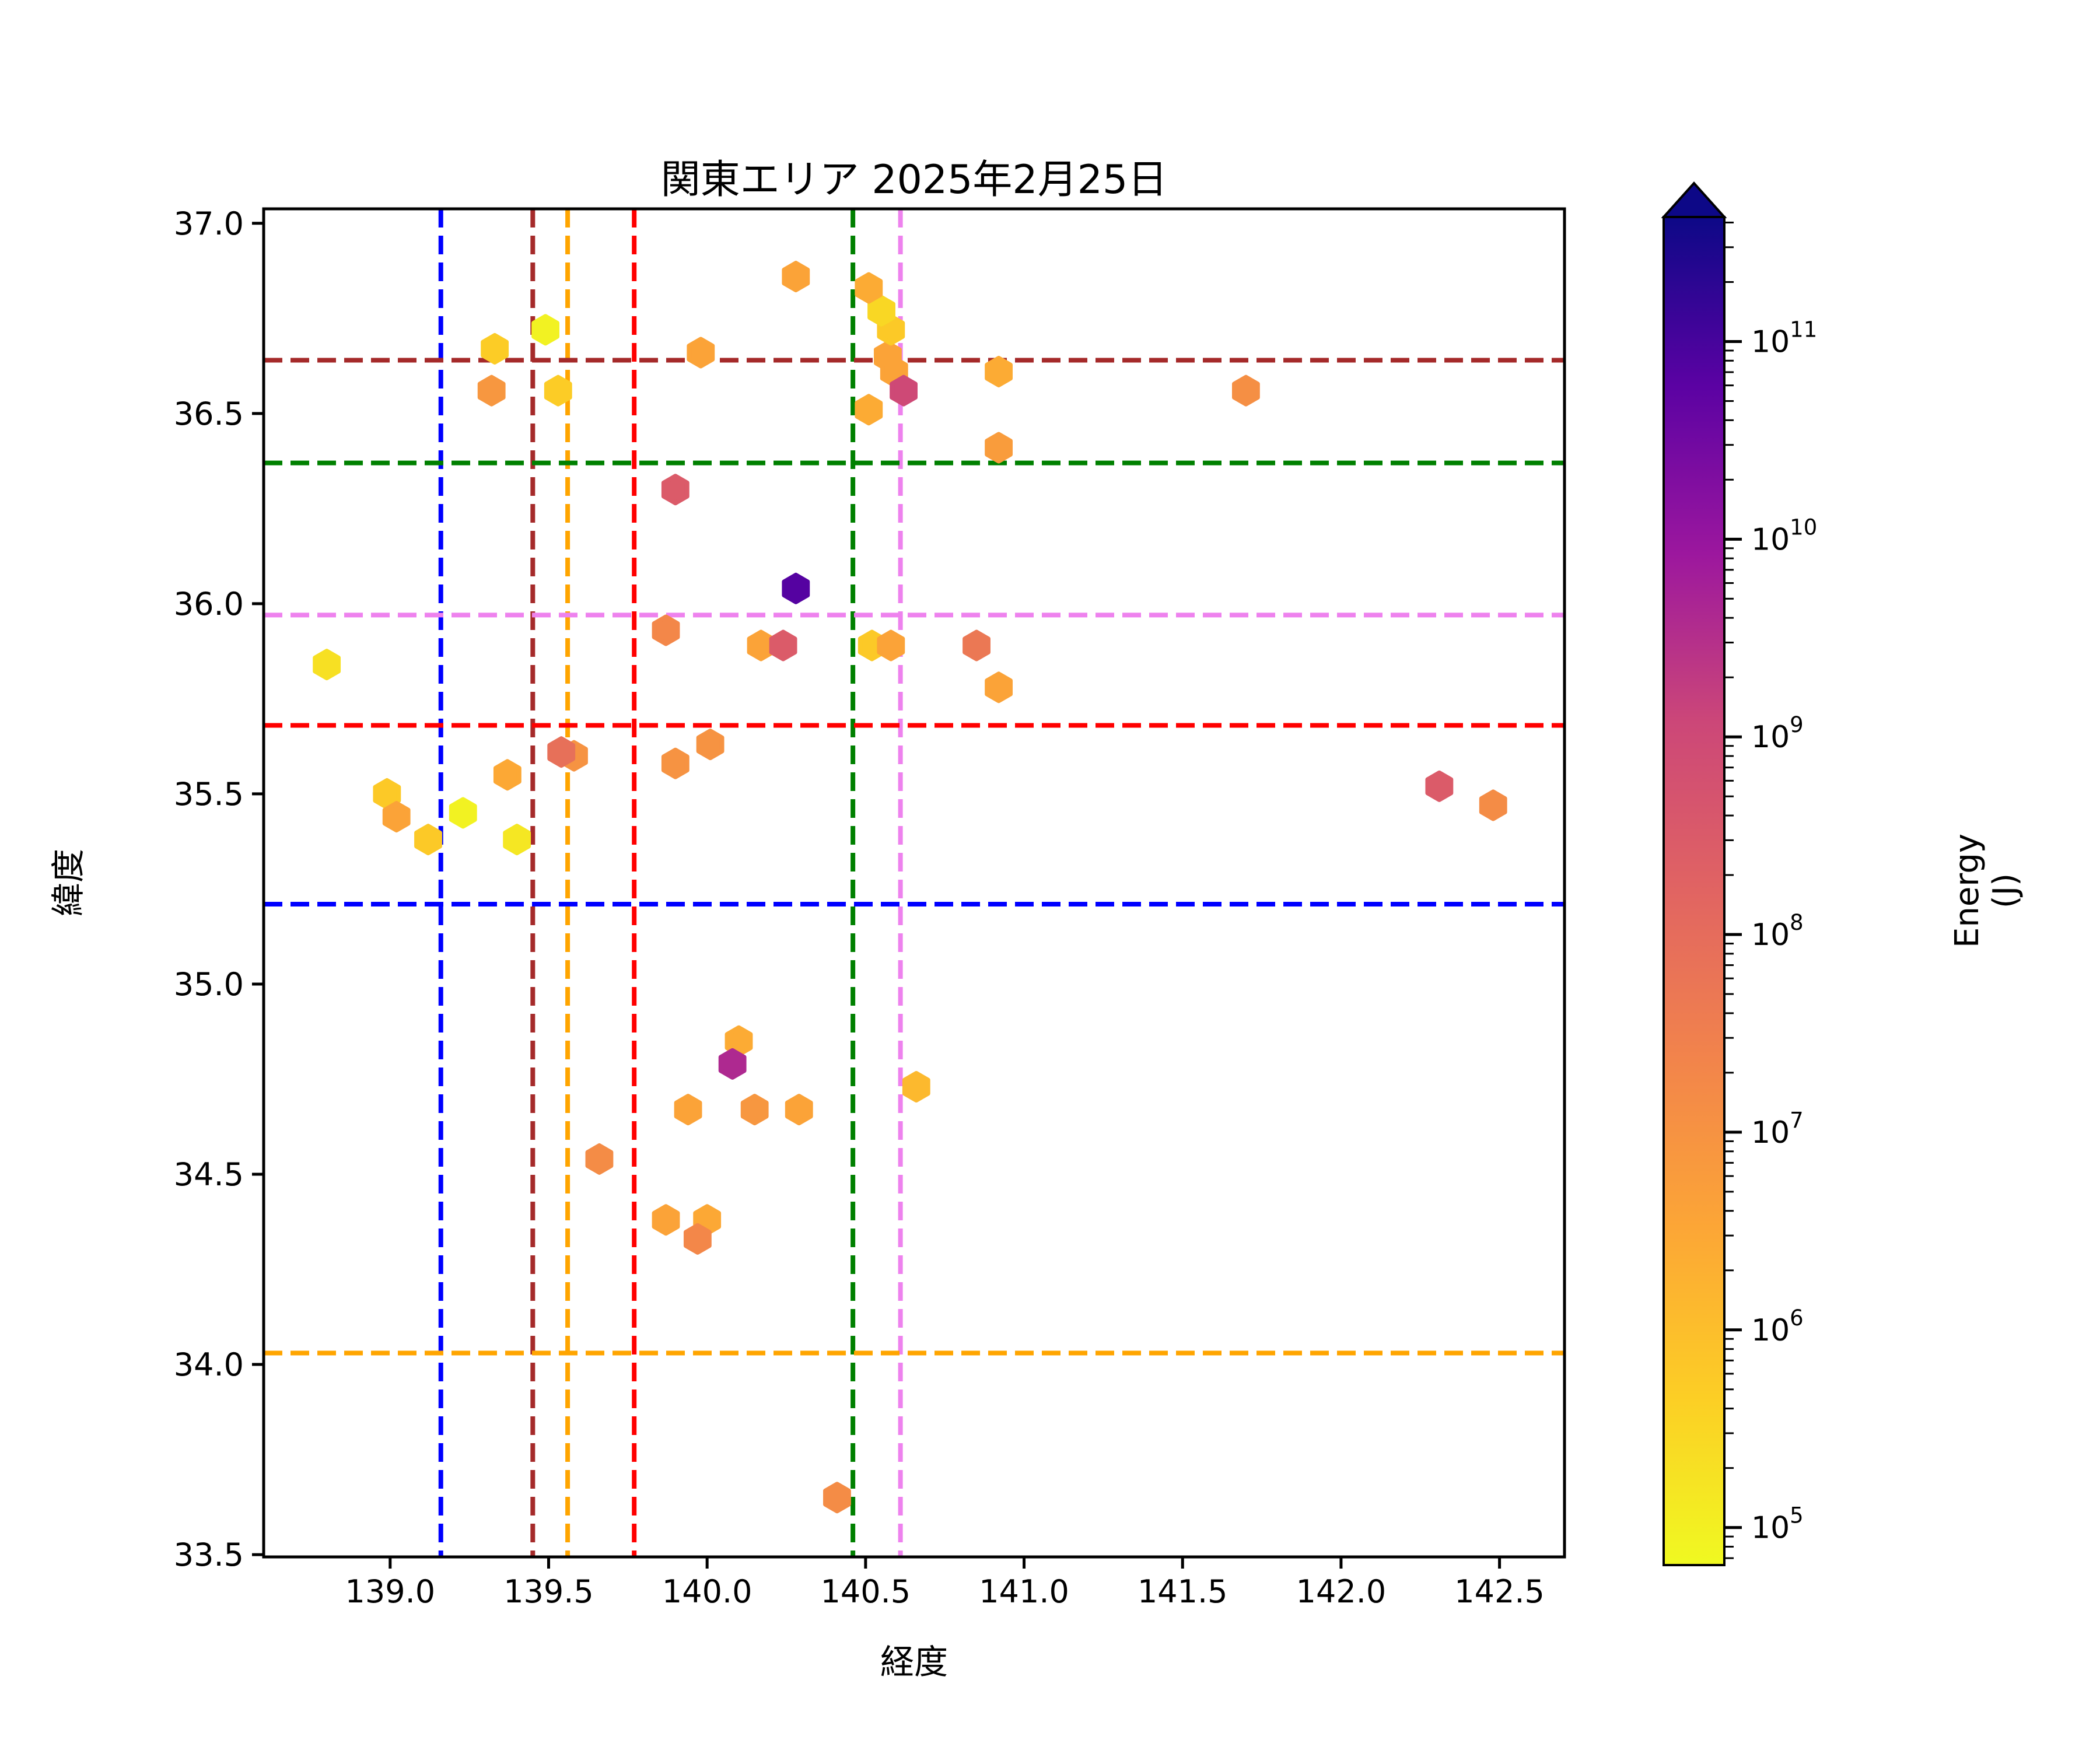 The height and width of the screenshot is (1750, 2100). I want to click on x-tick-label: 141.0, so click(1024, 1591).